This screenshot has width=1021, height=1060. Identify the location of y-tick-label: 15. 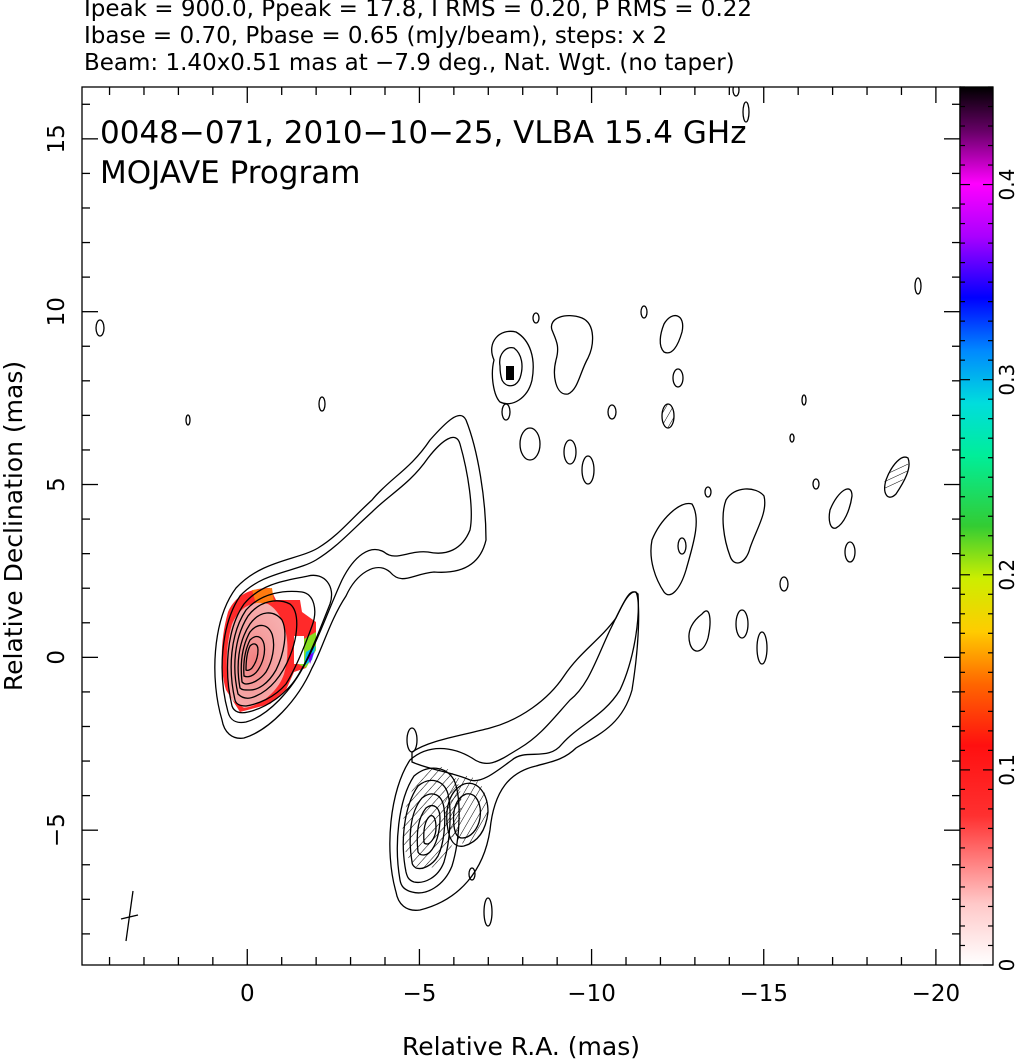
(57, 138).